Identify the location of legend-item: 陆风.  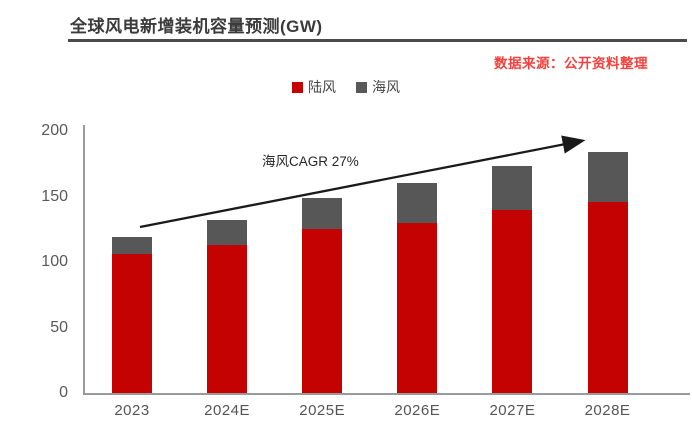
(314, 87).